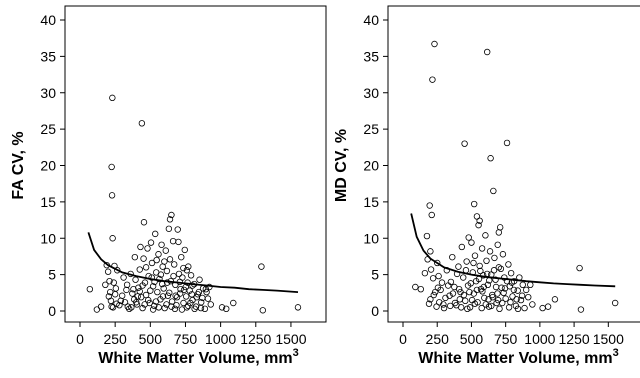  What do you see at coordinates (375, 311) in the screenshot?
I see `y-tick-label: 0` at bounding box center [375, 311].